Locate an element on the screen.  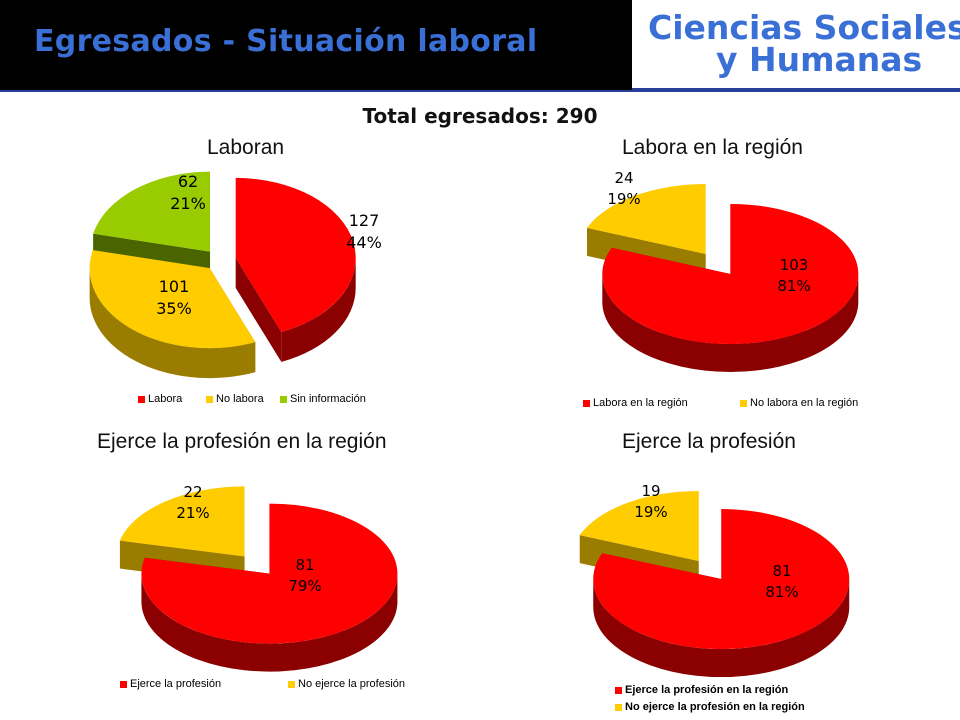
legend-item-labora-region: Labora en la región is located at coordinates (635, 403).